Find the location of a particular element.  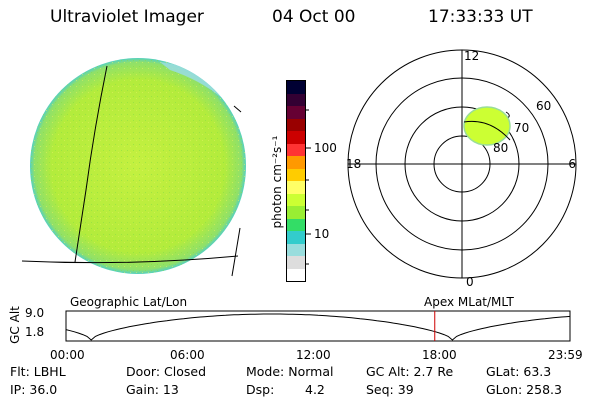

mlt-label-12: 12 is located at coordinates (471, 56).